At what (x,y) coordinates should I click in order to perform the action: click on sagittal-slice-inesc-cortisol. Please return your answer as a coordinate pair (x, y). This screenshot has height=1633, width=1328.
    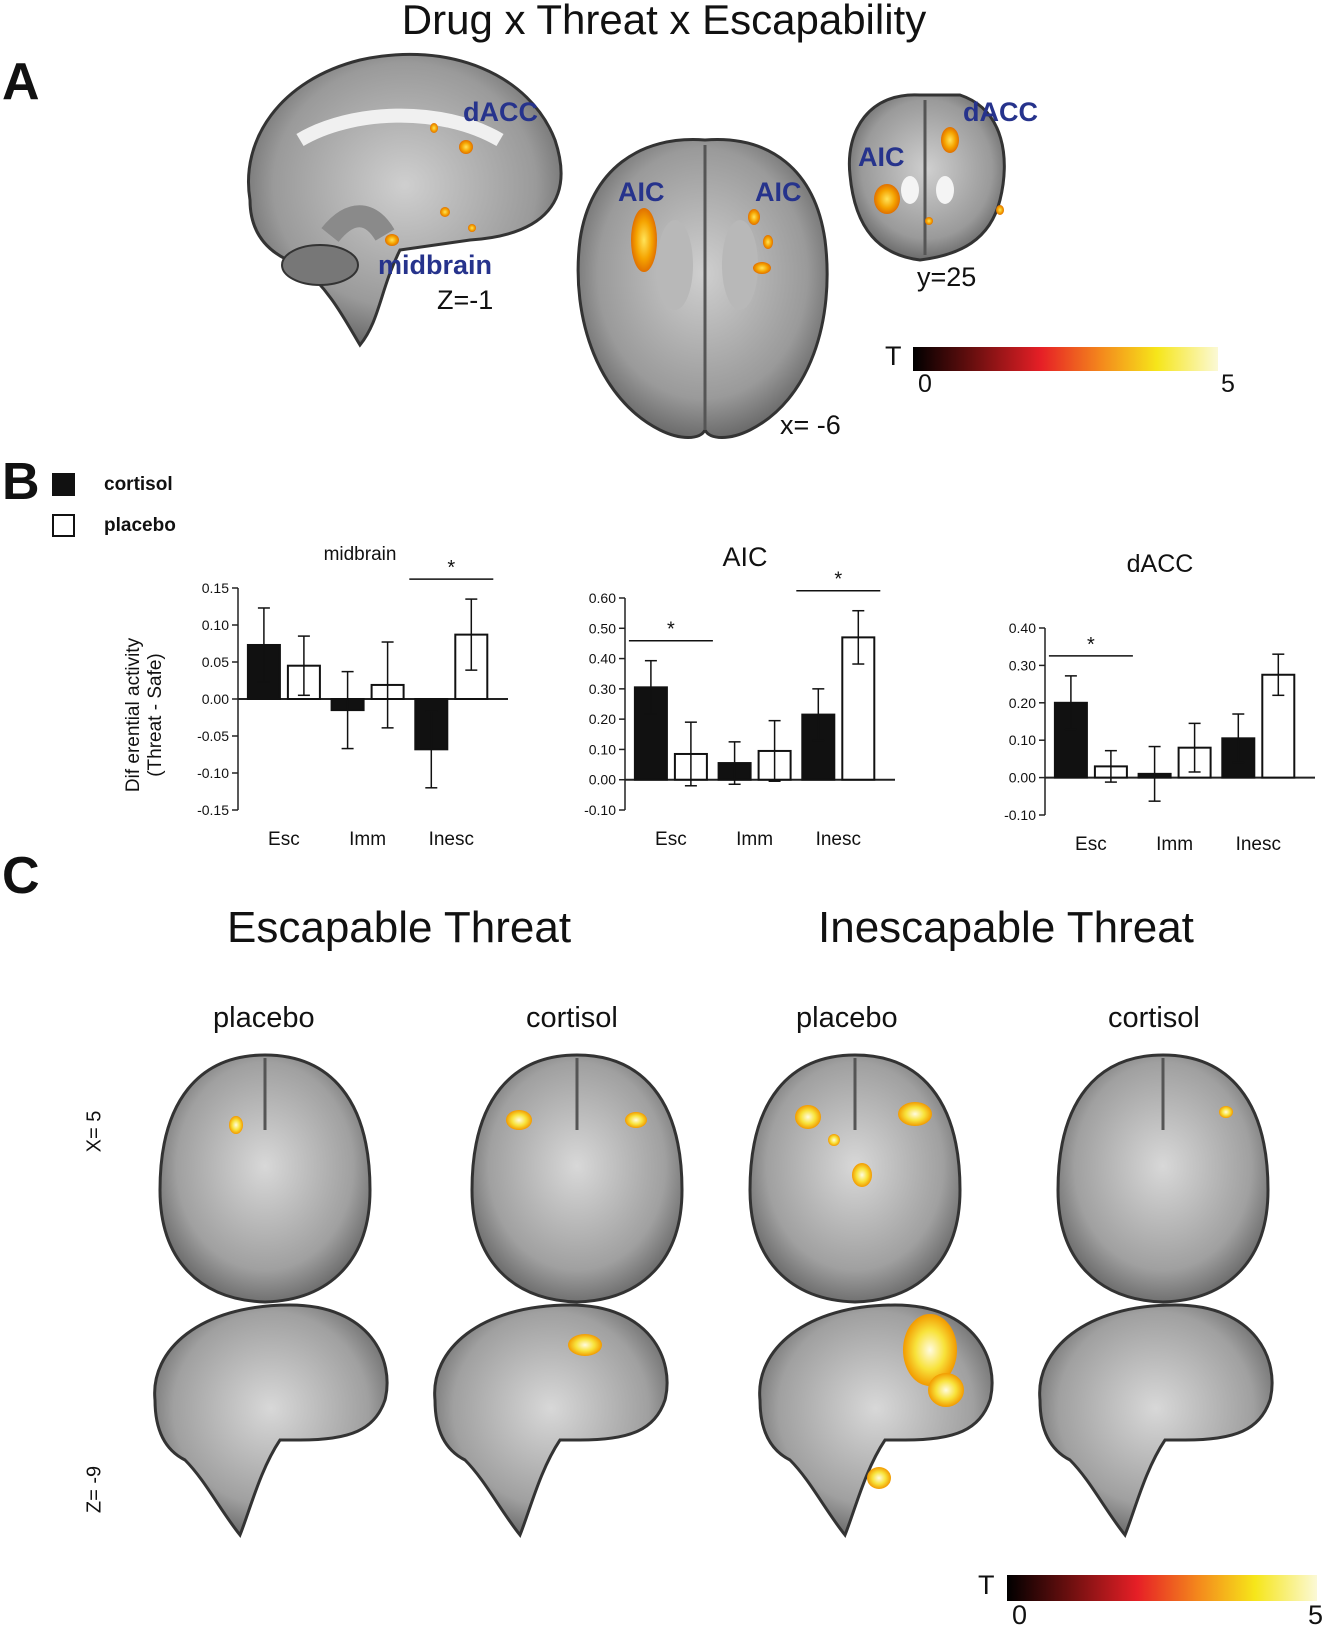
    Looking at the image, I should click on (1156, 1420).